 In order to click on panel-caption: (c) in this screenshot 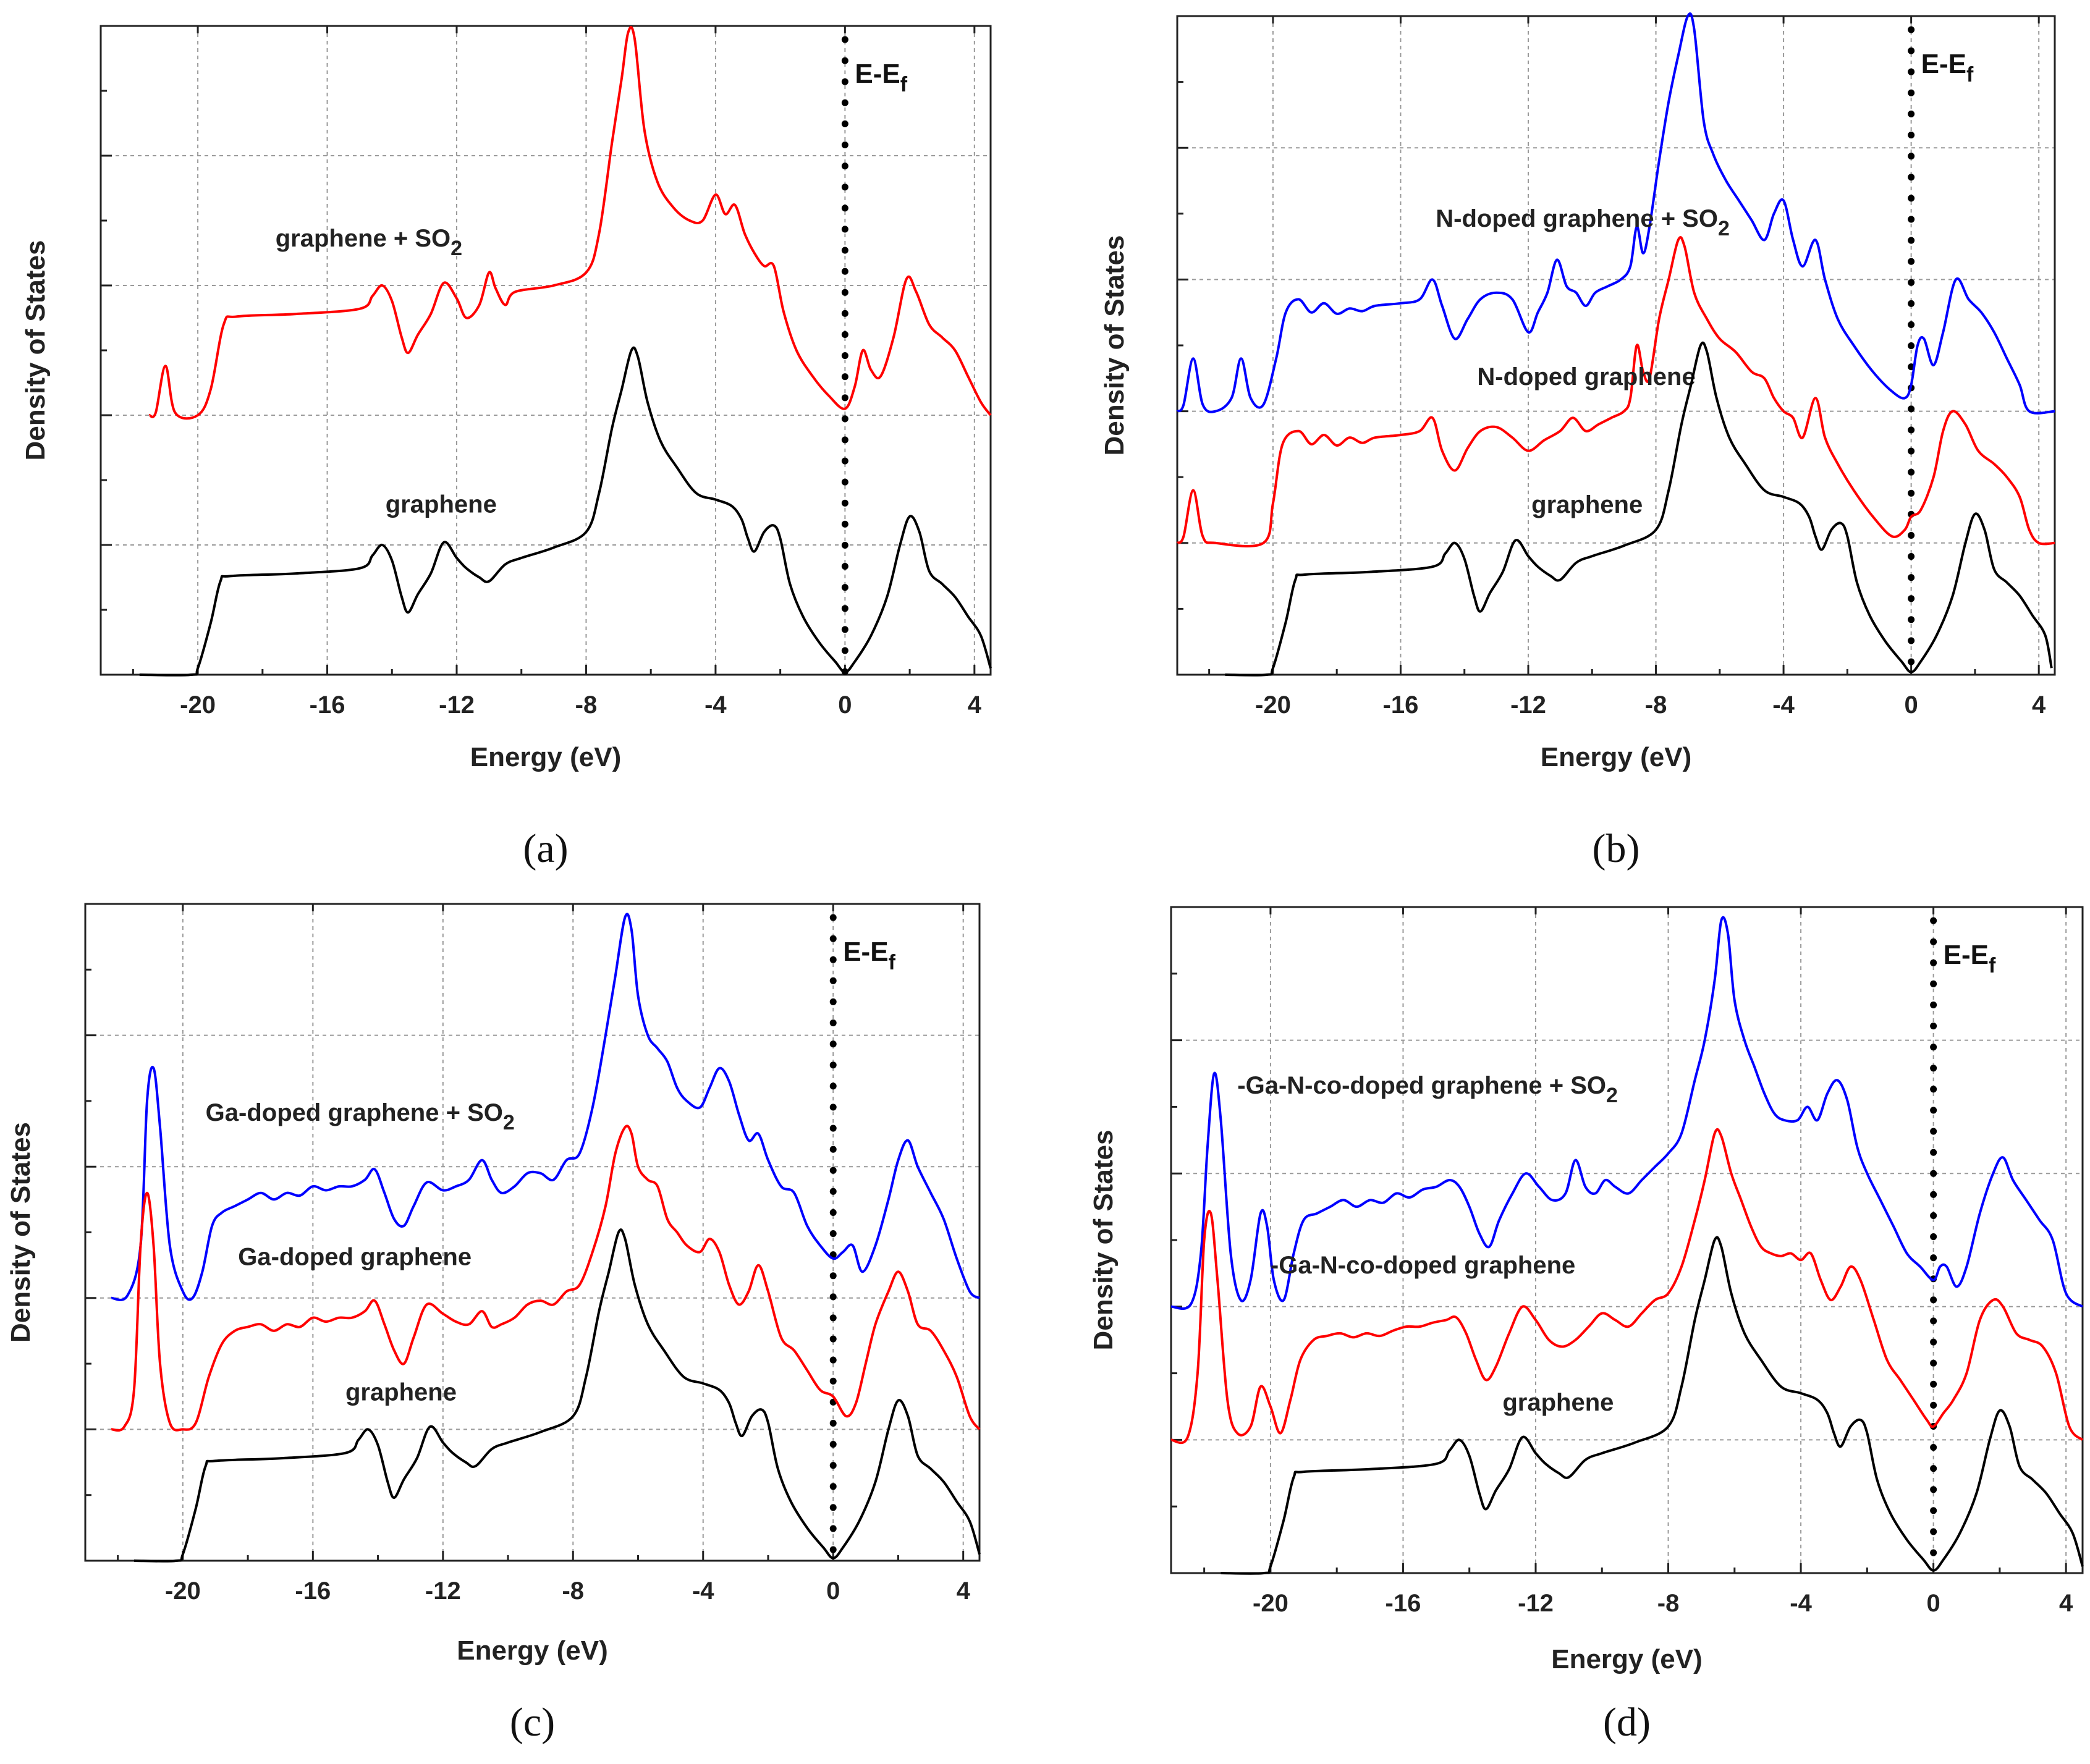, I will do `click(532, 1722)`.